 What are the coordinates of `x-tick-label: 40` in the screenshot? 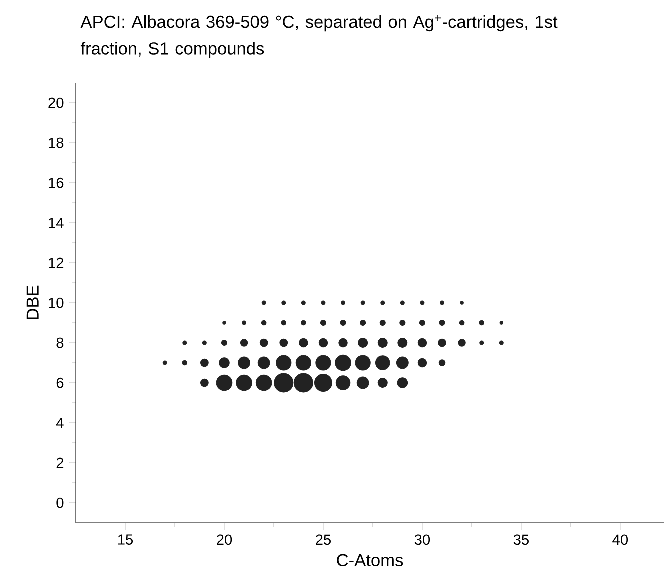 It's located at (620, 540).